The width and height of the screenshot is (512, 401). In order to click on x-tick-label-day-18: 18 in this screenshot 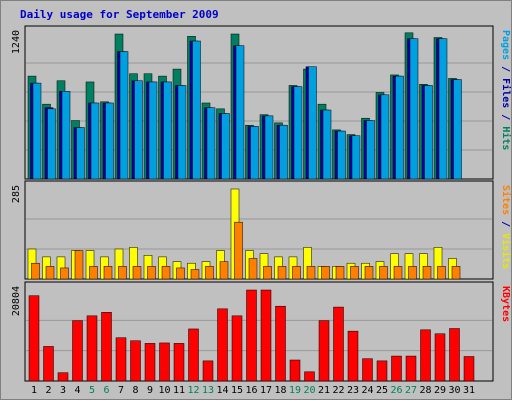, I will do `click(280, 390)`.